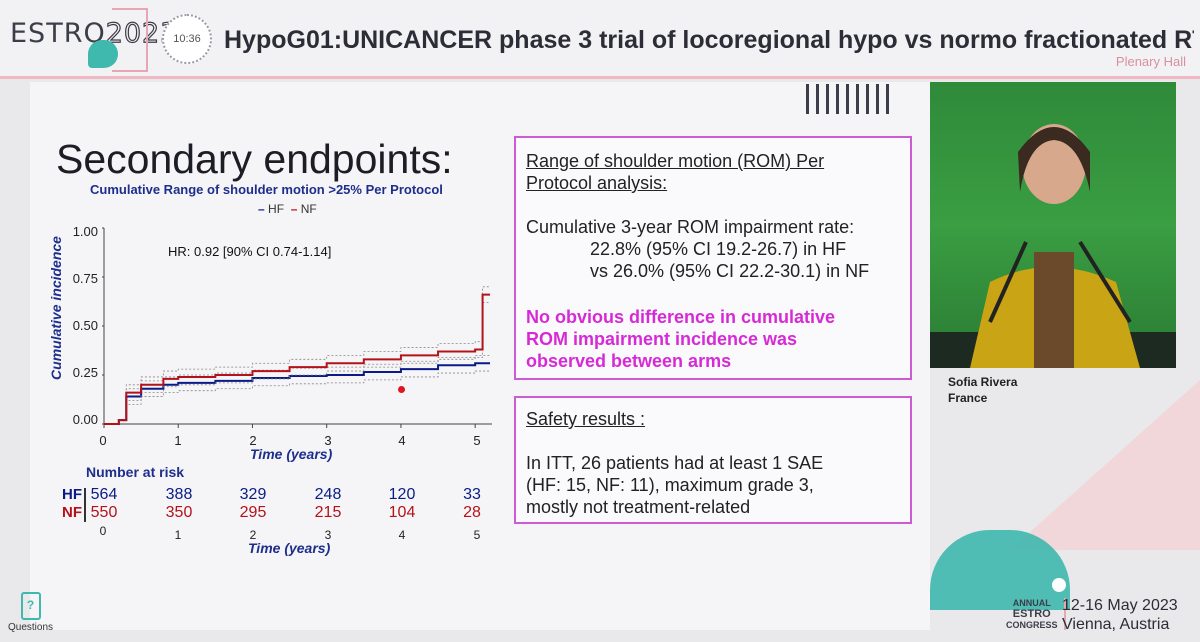 This screenshot has height=642, width=1200. I want to click on y-tick-label: 0.25, so click(85, 372).